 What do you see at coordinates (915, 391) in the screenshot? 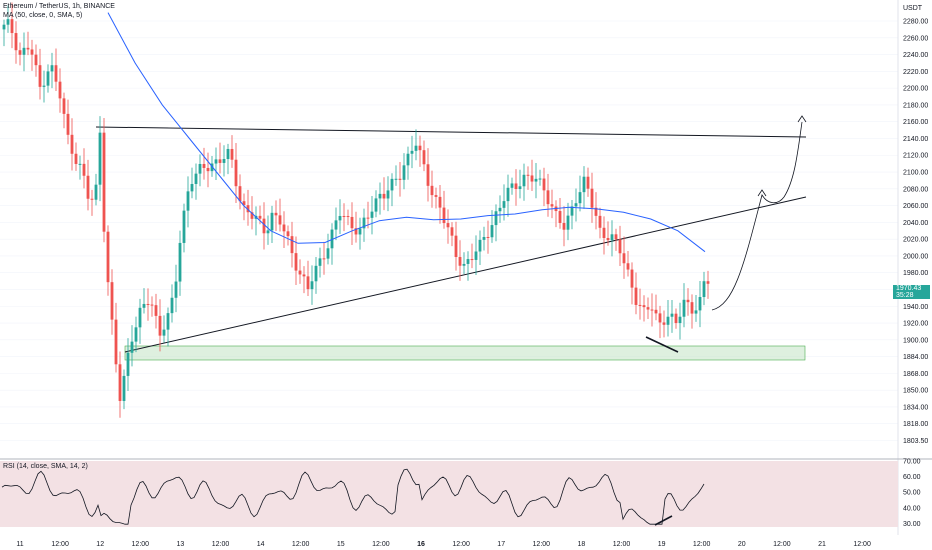
I see `price-tick-label: 1850.00` at bounding box center [915, 391].